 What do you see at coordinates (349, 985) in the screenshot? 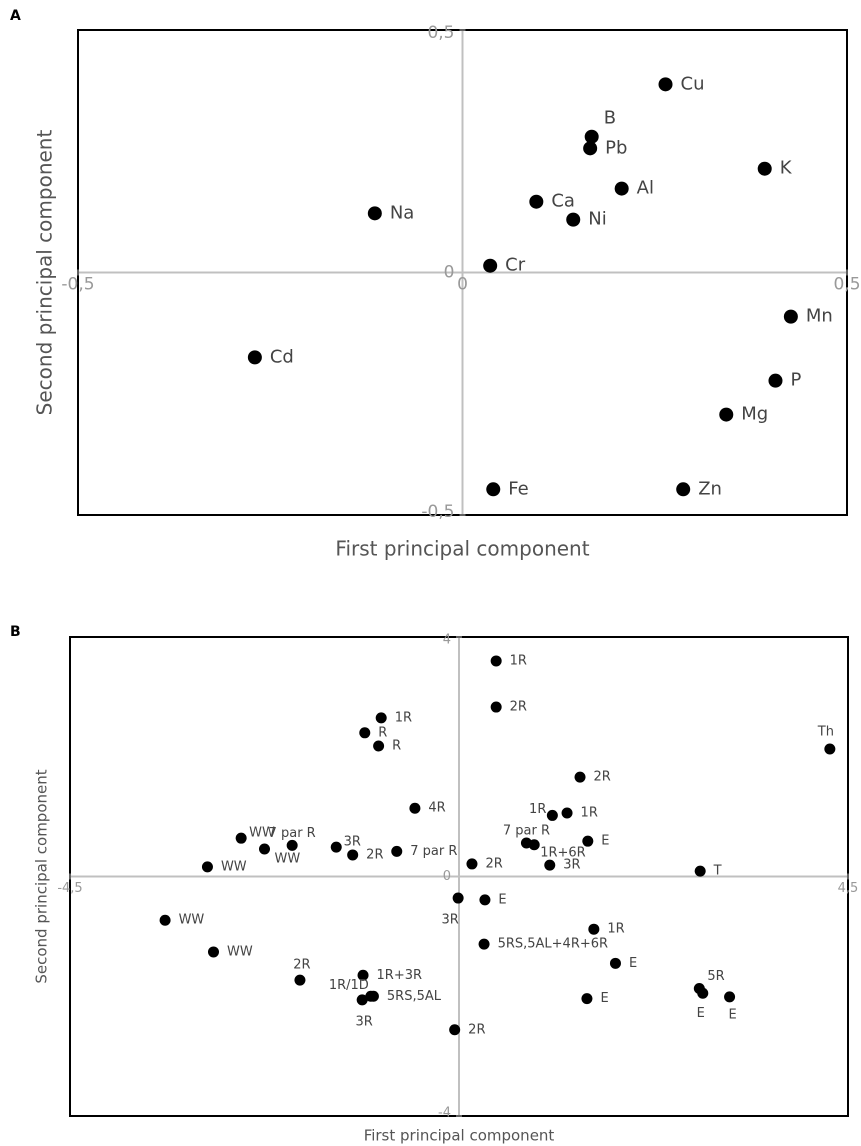
I see `point-label: 1R/1D` at bounding box center [349, 985].